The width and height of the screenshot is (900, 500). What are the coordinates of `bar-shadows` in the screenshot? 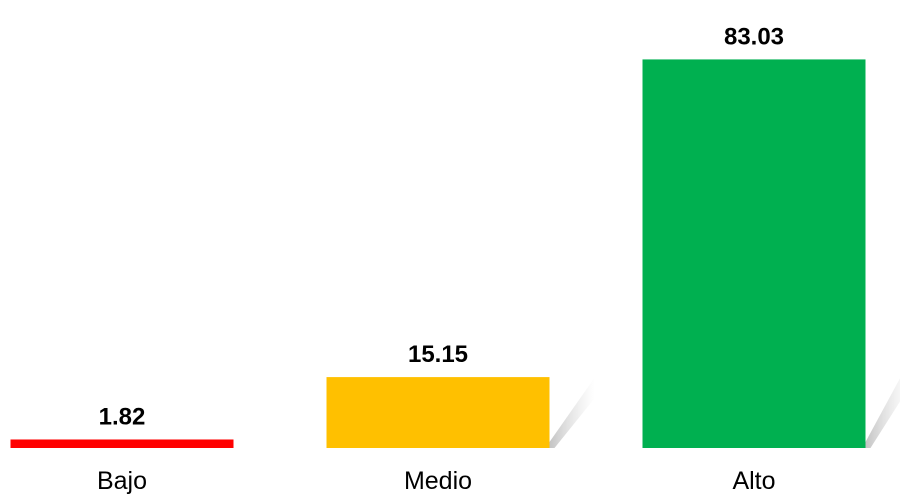 It's located at (724, 412).